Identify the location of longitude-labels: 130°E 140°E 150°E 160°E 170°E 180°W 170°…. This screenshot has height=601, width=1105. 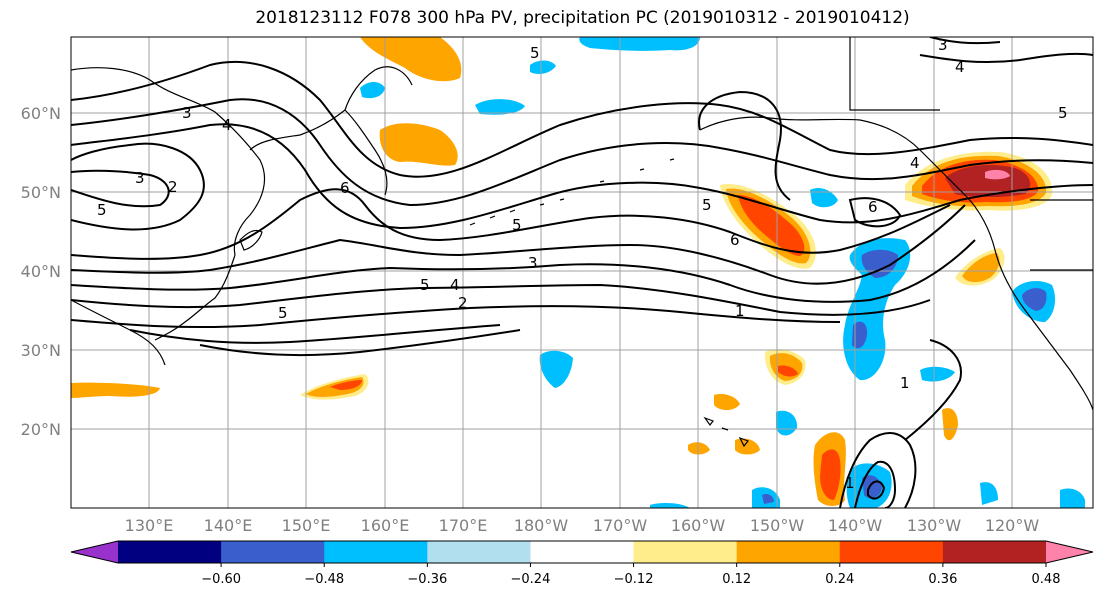
(582, 525).